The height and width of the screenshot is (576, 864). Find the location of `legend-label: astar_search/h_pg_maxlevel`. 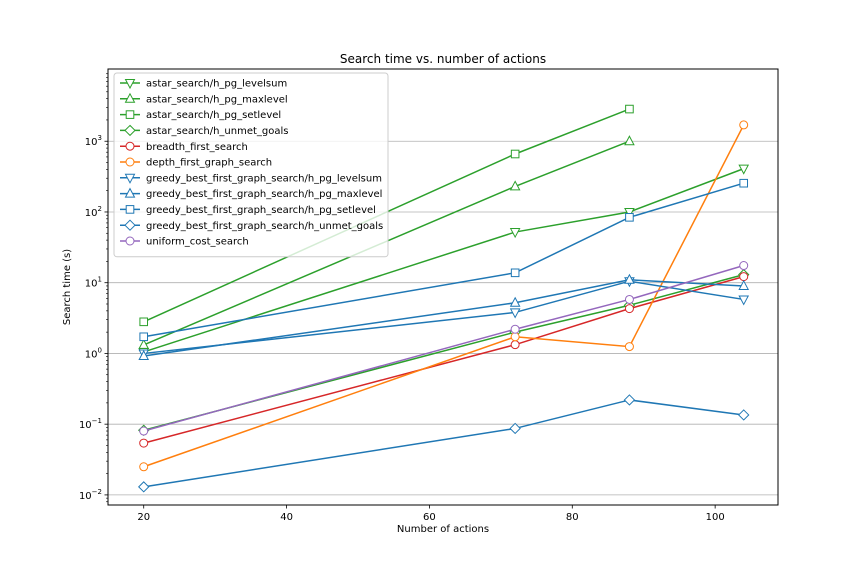

legend-label: astar_search/h_pg_maxlevel is located at coordinates (217, 99).